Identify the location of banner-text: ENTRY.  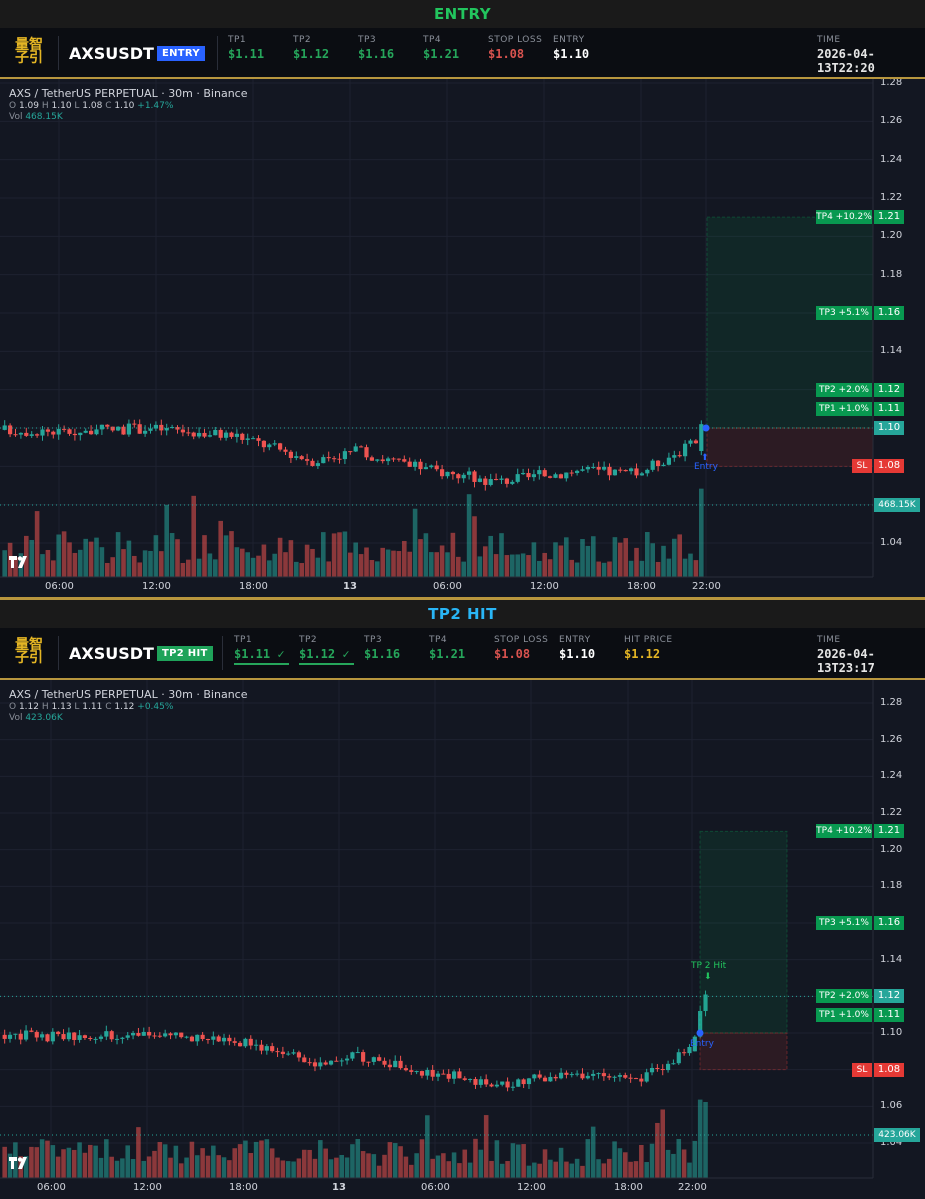
(462, 14).